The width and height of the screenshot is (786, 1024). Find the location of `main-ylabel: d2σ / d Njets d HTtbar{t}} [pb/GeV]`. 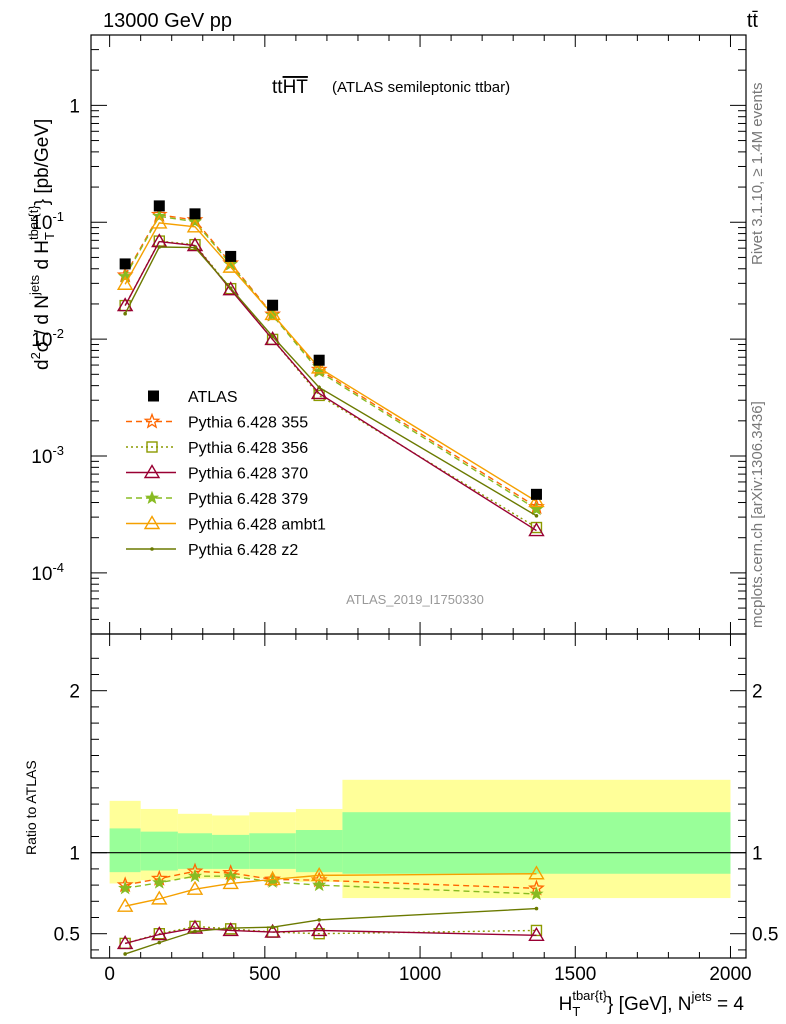

main-ylabel: d2σ / d Njets d HTtbar{t}} [pb/GeV] is located at coordinates (41, 244).